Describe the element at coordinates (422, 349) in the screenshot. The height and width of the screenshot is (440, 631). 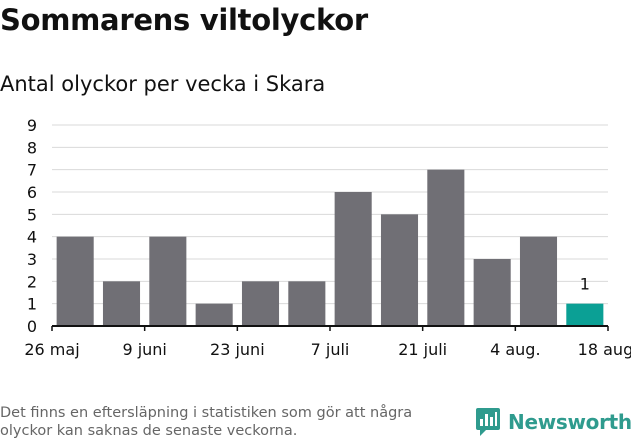
I see `x-tick-label: 21 juli` at that location.